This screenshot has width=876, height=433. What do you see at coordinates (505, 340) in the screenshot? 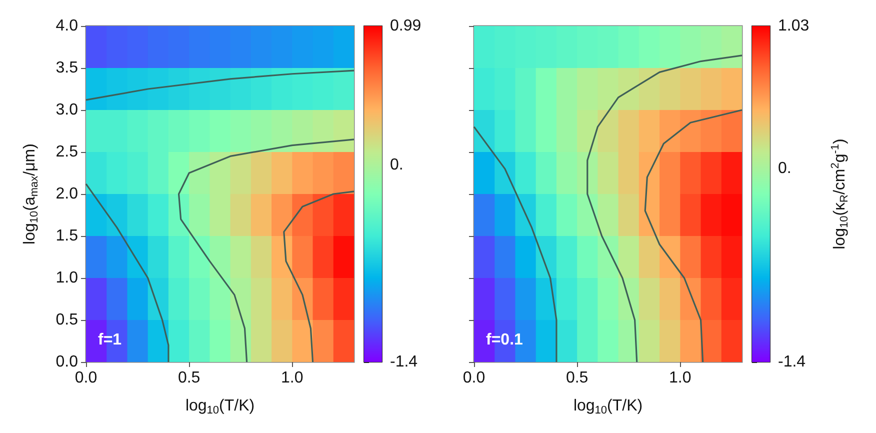
I see `annotation: f=0.1` at bounding box center [505, 340].